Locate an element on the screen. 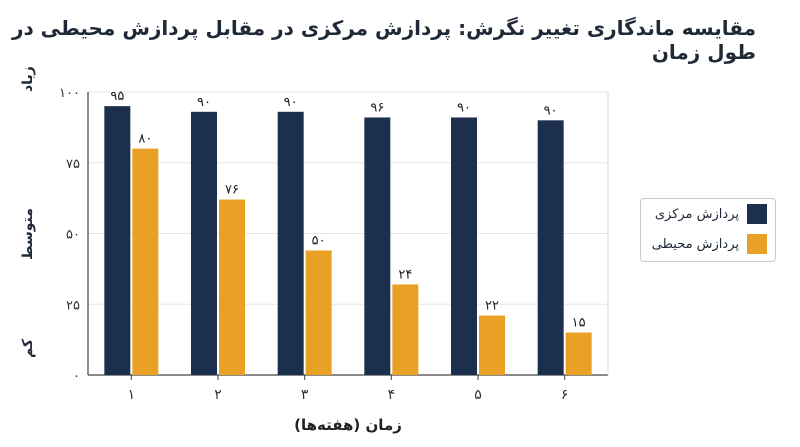 This screenshot has width=800, height=447. x-tick-label: ۴ is located at coordinates (392, 395).